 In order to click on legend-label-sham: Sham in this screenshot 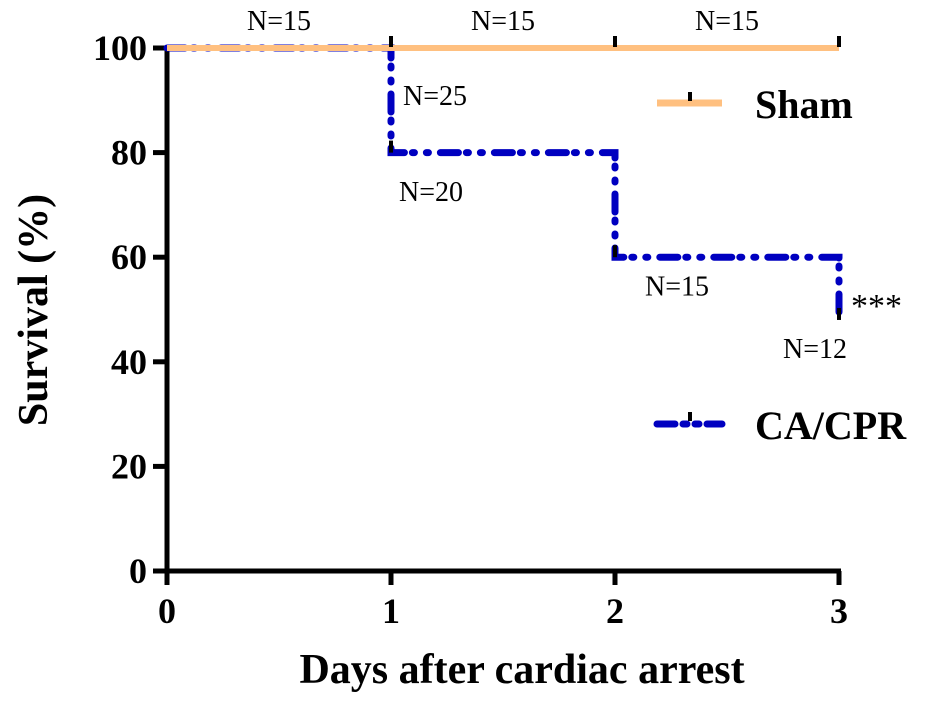, I will do `click(804, 104)`.